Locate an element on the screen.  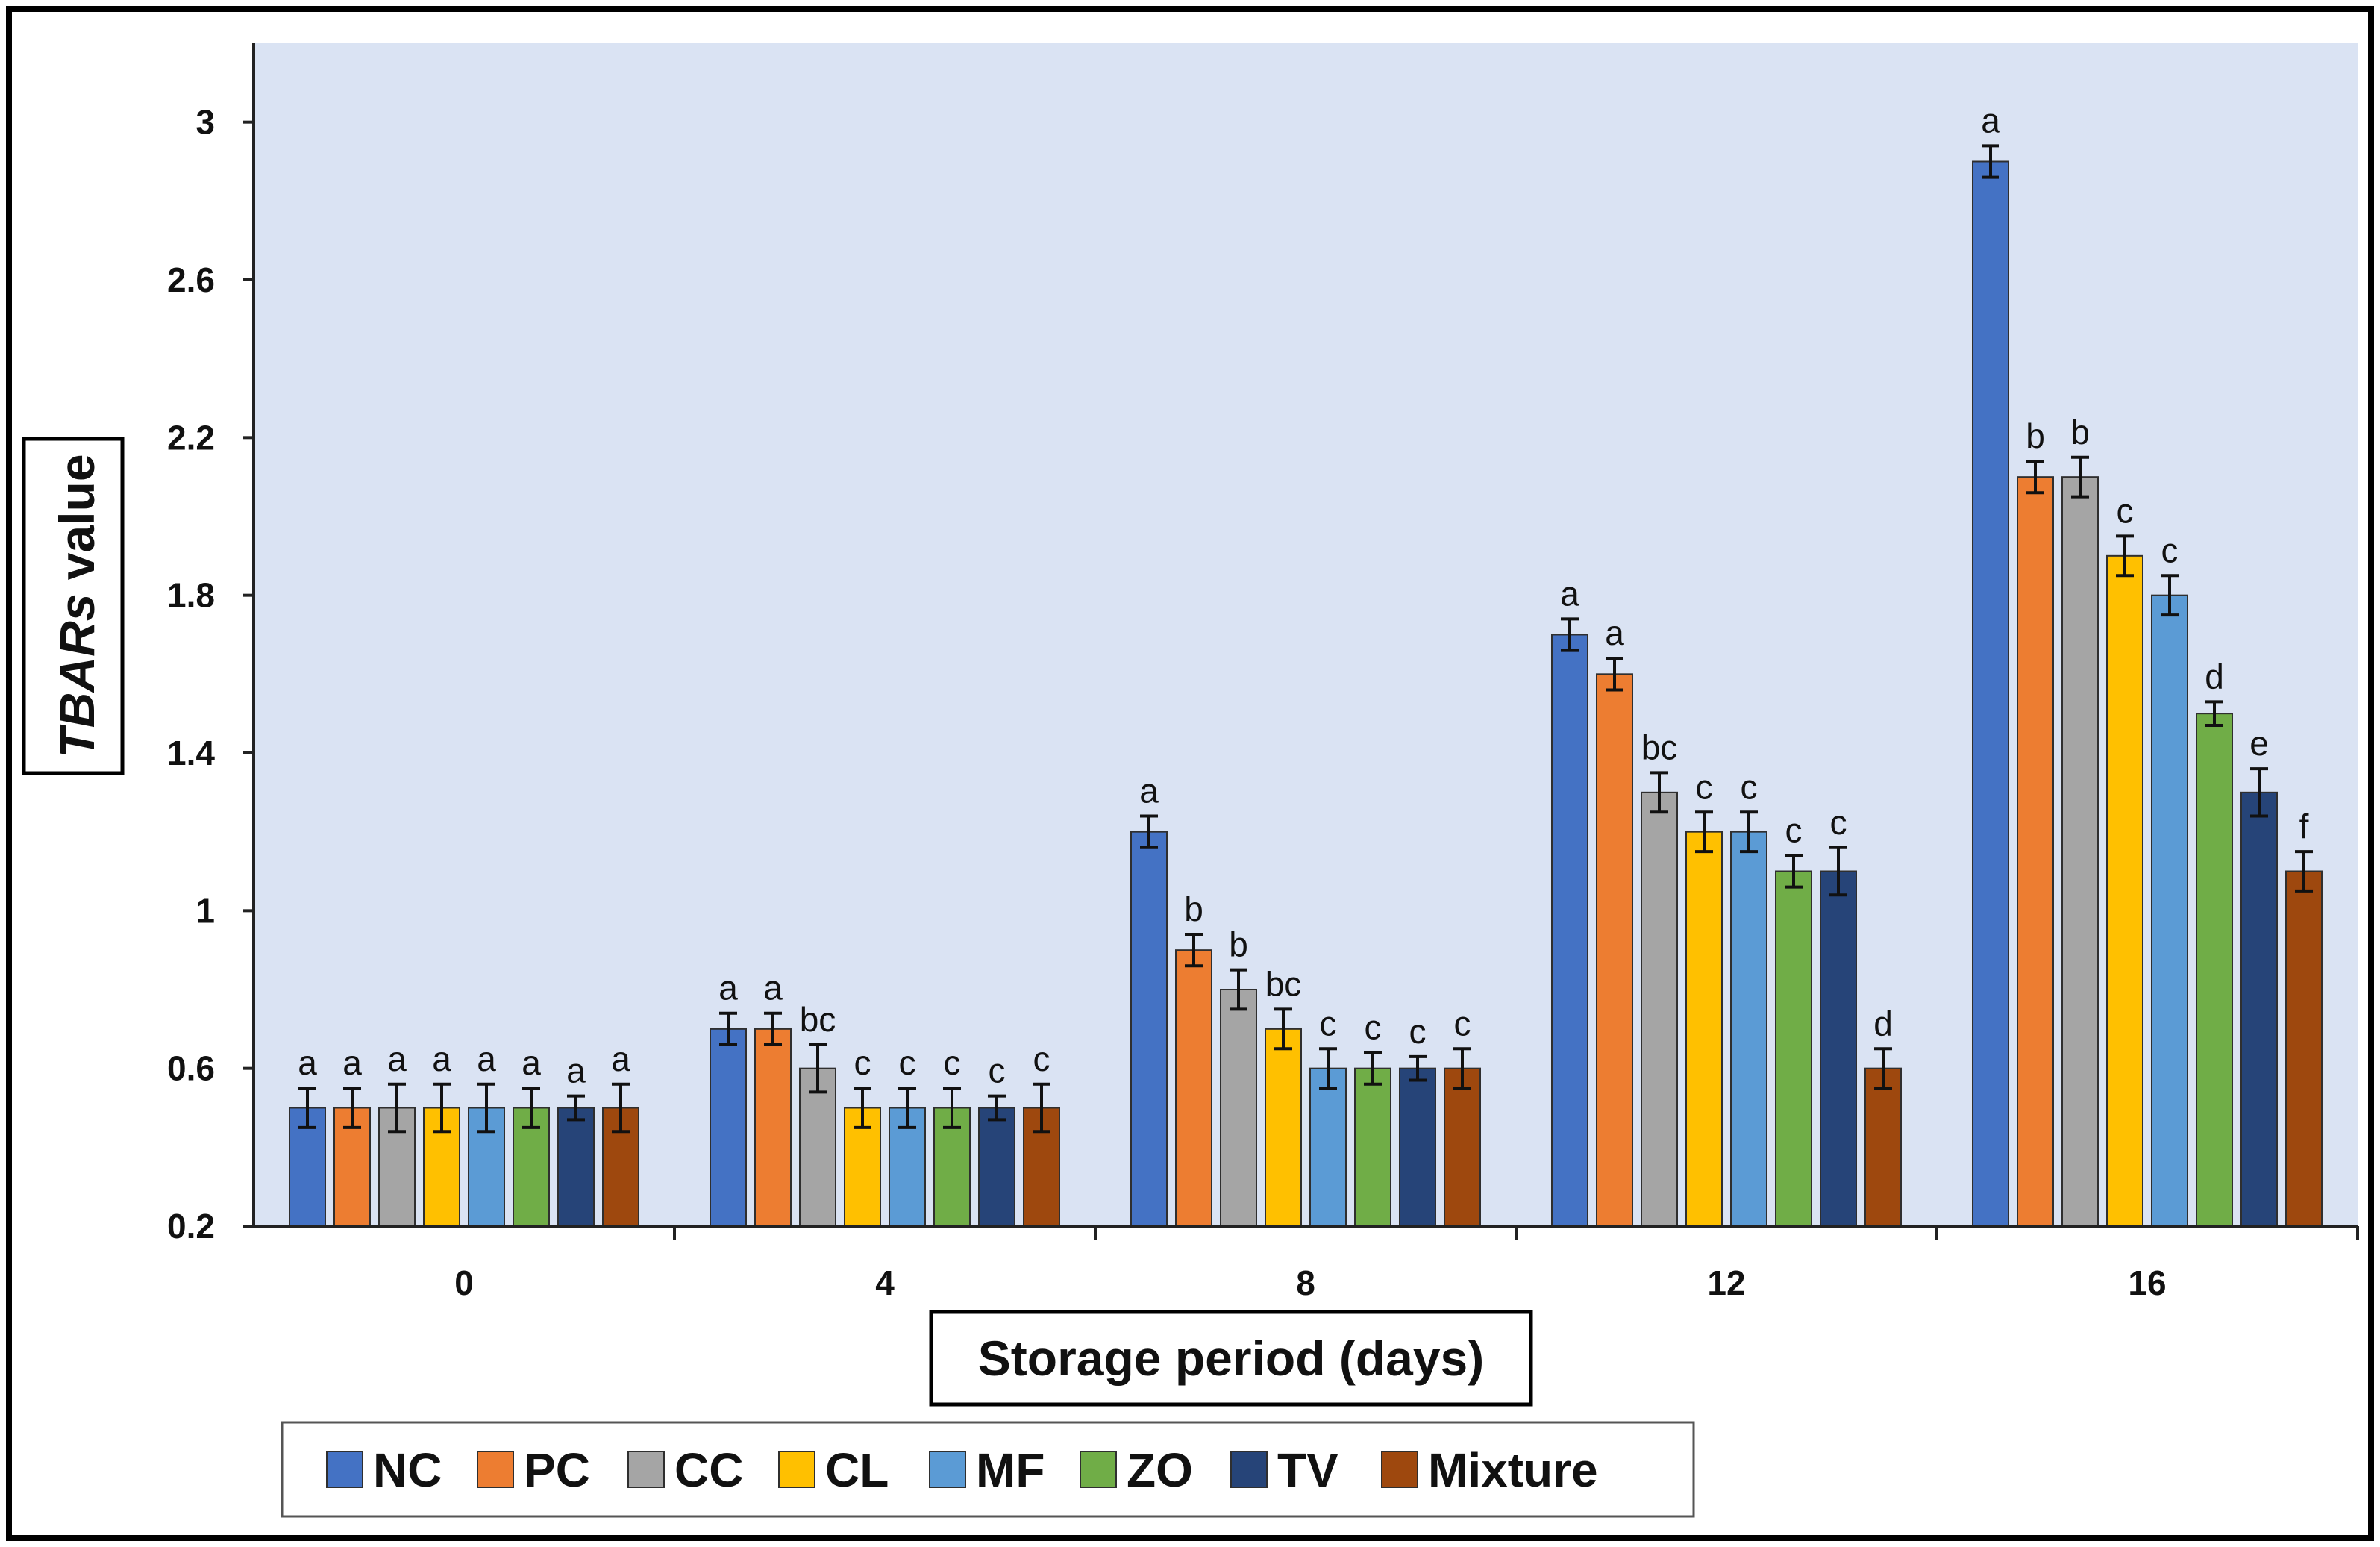
legend-label-mf: MF is located at coordinates (1010, 1470).